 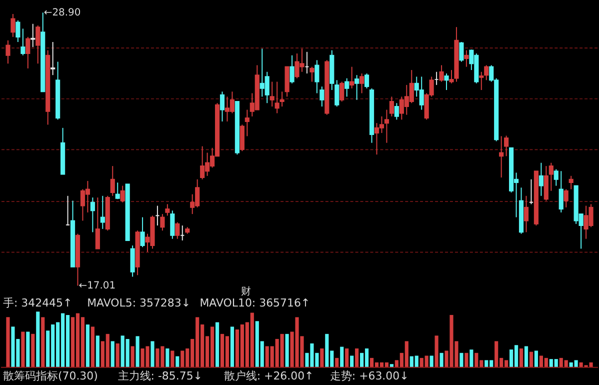 What do you see at coordinates (369, 375) in the screenshot?
I see `text: 走势: +63.00↓` at bounding box center [369, 375].